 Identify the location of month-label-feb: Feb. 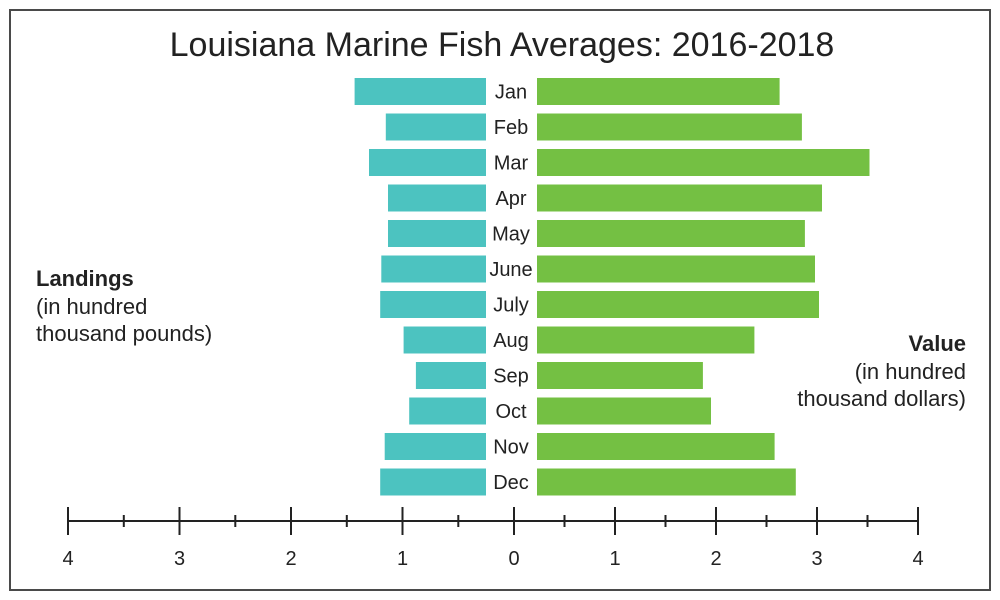
(511, 128).